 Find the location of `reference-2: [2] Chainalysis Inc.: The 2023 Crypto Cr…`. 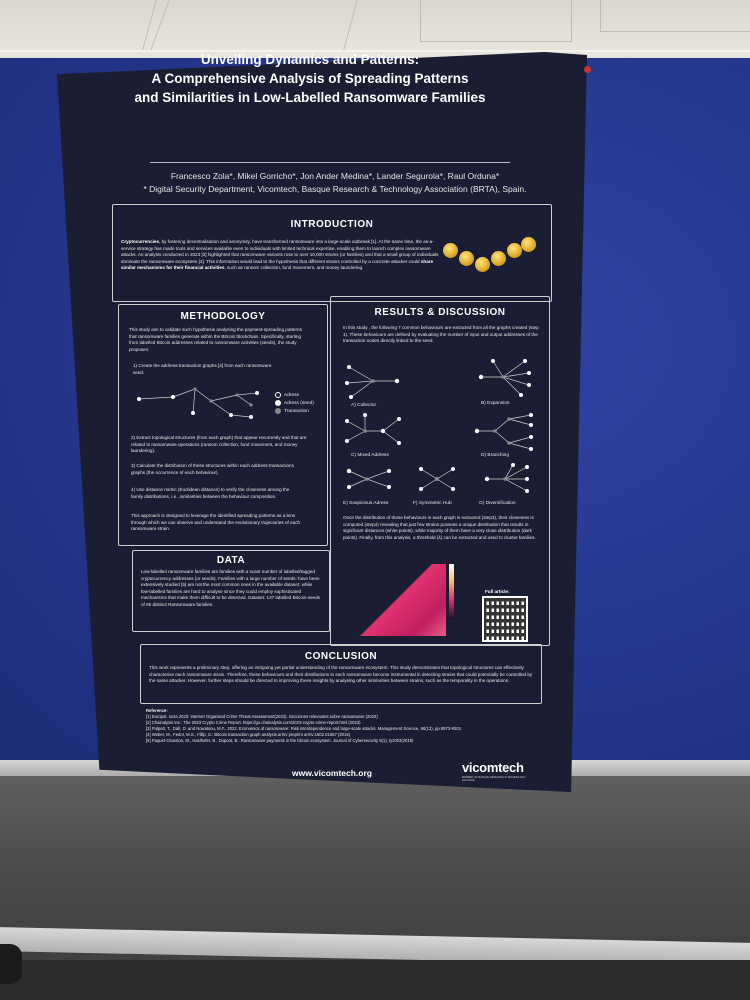

reference-2: [2] Chainalysis Inc.: The 2023 Crypto Cr… is located at coordinates (253, 722).